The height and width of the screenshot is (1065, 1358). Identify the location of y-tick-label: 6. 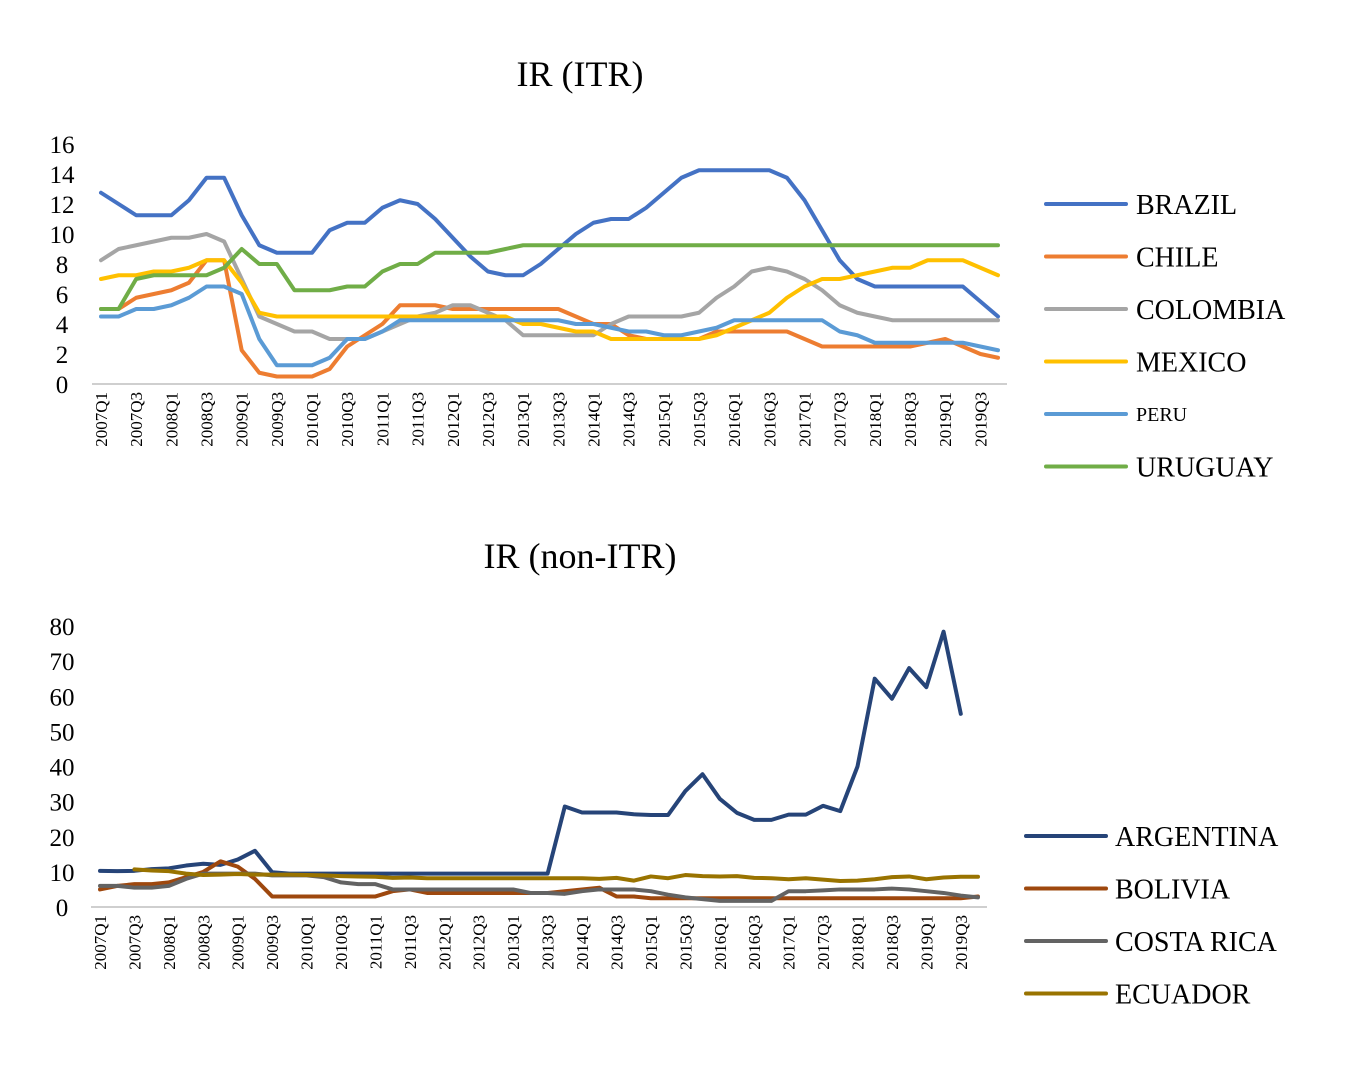
(62, 295).